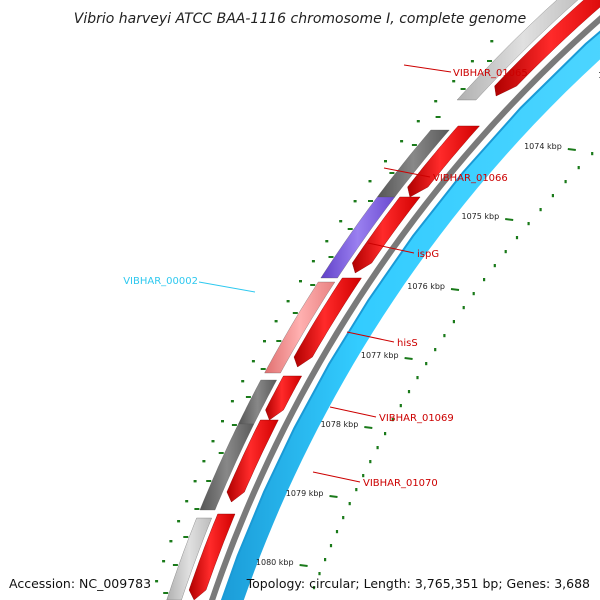  I want to click on tick-label: 1076 kbp, so click(426, 286).